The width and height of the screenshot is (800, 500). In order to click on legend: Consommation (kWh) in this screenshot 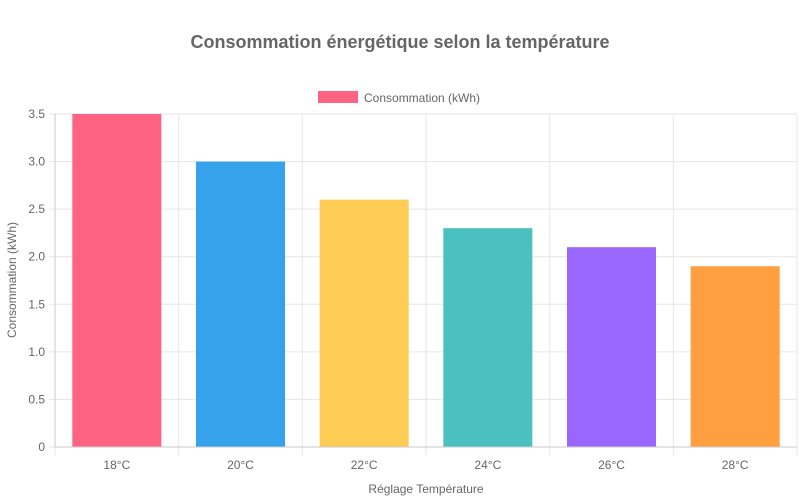, I will do `click(399, 98)`.